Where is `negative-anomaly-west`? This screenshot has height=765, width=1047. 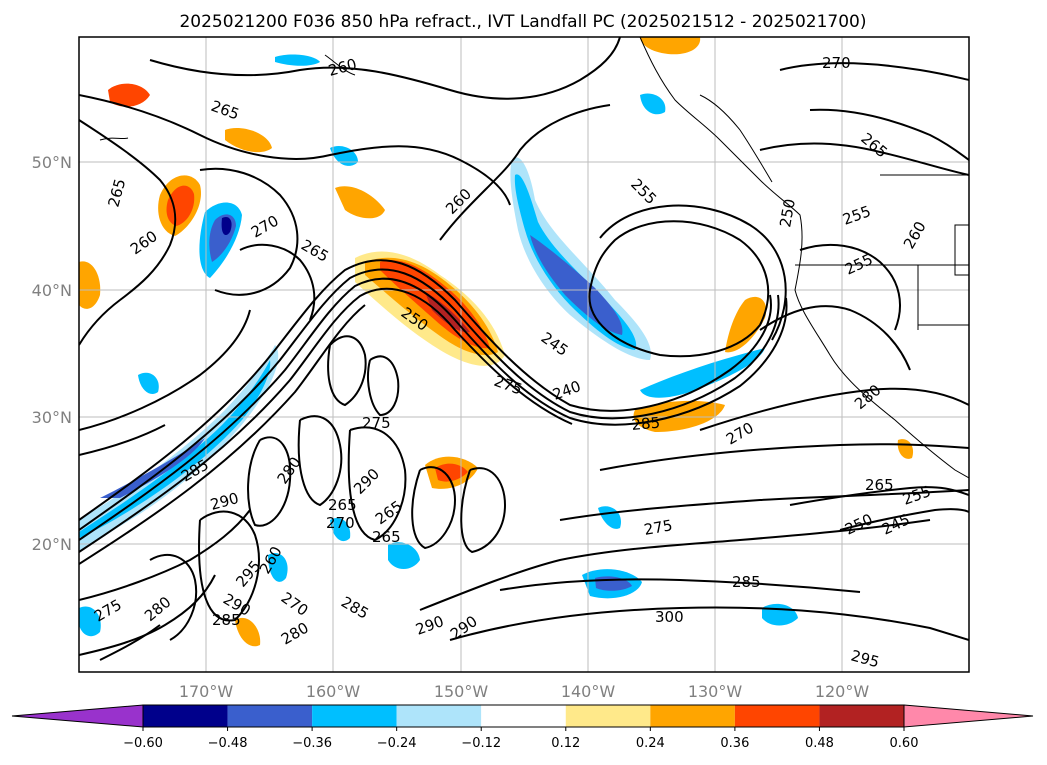 negative-anomaly-west is located at coordinates (148, 383).